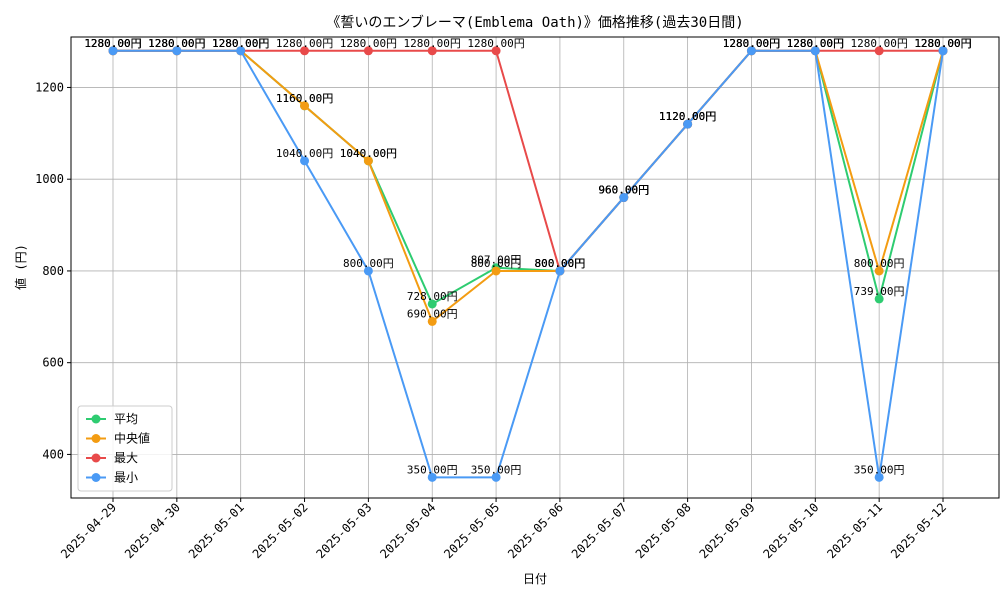 The width and height of the screenshot is (1000, 600). What do you see at coordinates (496, 260) in the screenshot?
I see `data-label: 807.00円` at bounding box center [496, 260].